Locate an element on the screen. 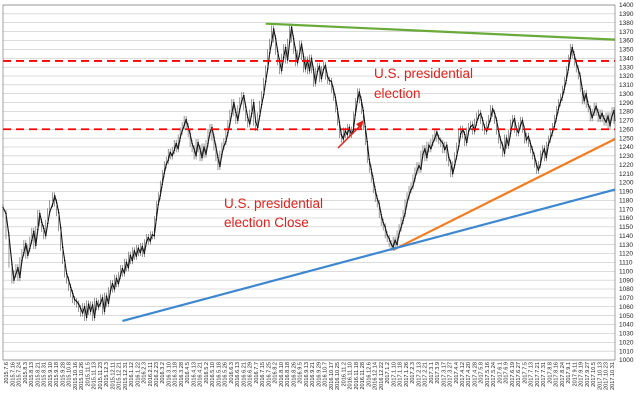  x-tick-label: 2015.9.10 is located at coordinates (51, 374).